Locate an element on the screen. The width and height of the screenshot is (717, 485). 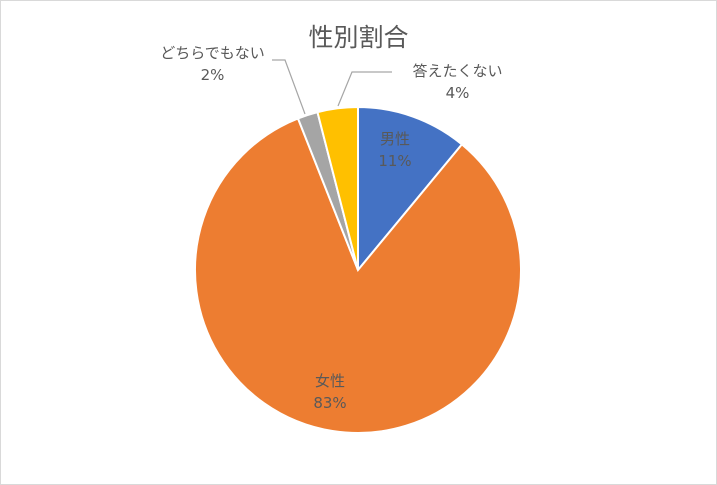
data-label: 答えたくない 4% is located at coordinates (457, 82).